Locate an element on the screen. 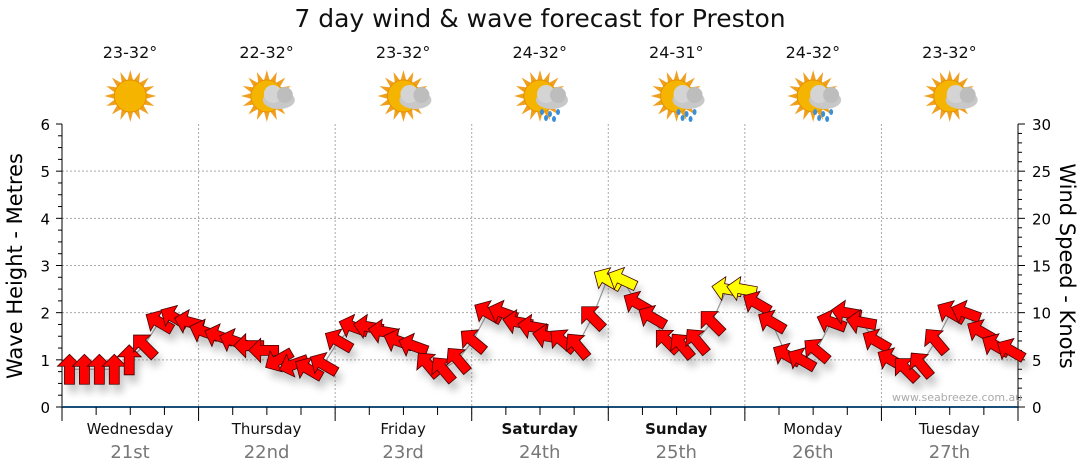  date-label: 23rd is located at coordinates (403, 452).